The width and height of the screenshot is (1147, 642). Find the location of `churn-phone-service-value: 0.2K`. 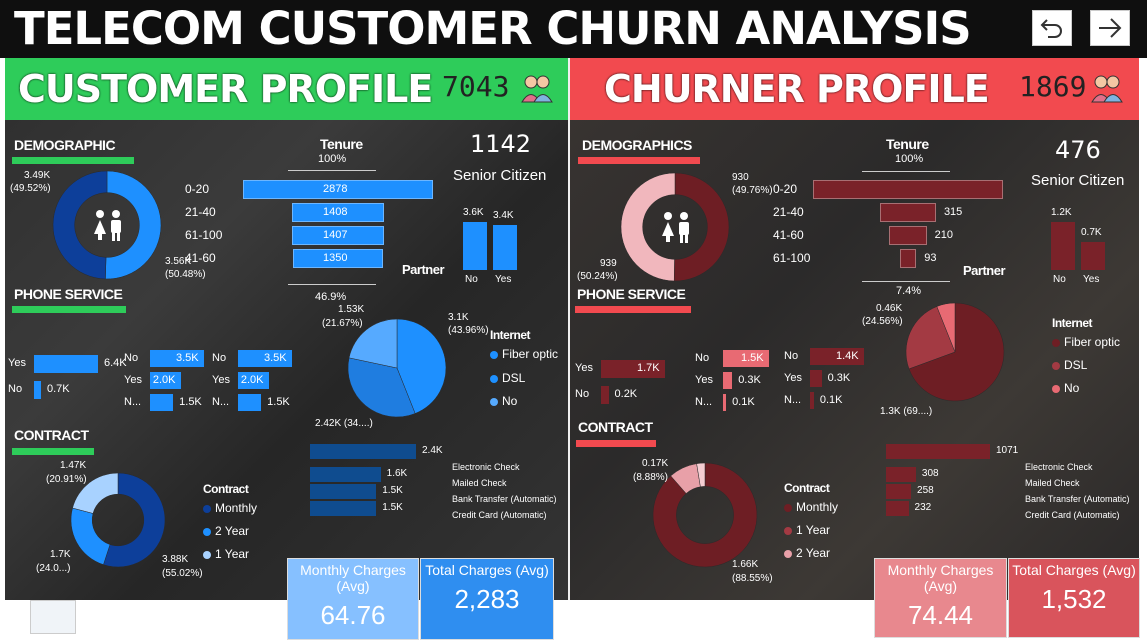

churn-phone-service-value: 0.2K is located at coordinates (626, 394).